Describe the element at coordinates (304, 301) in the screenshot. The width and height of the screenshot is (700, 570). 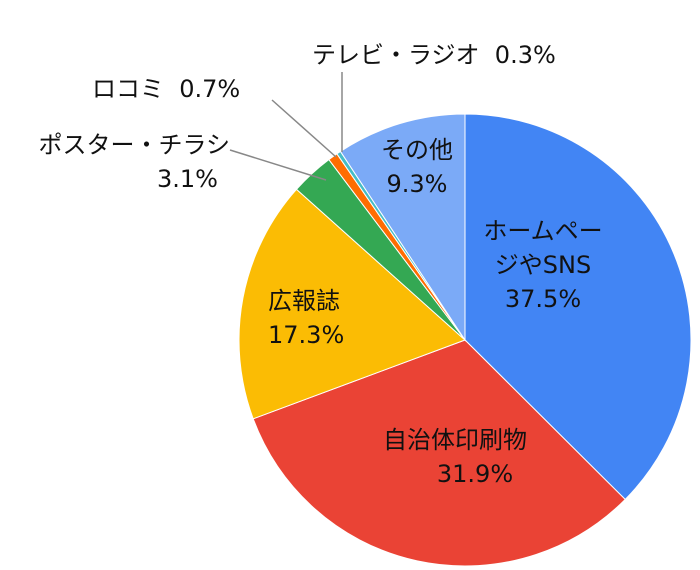
I see `slice-name: 広報誌` at that location.